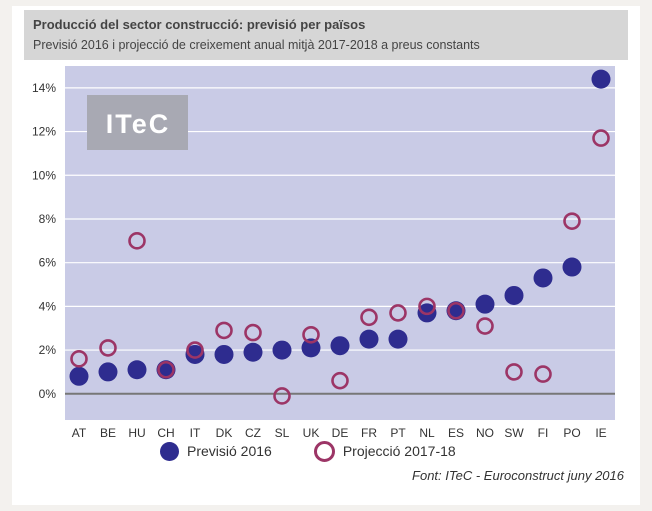 The width and height of the screenshot is (652, 511). What do you see at coordinates (44, 175) in the screenshot?
I see `y-tick-label: 10%` at bounding box center [44, 175].